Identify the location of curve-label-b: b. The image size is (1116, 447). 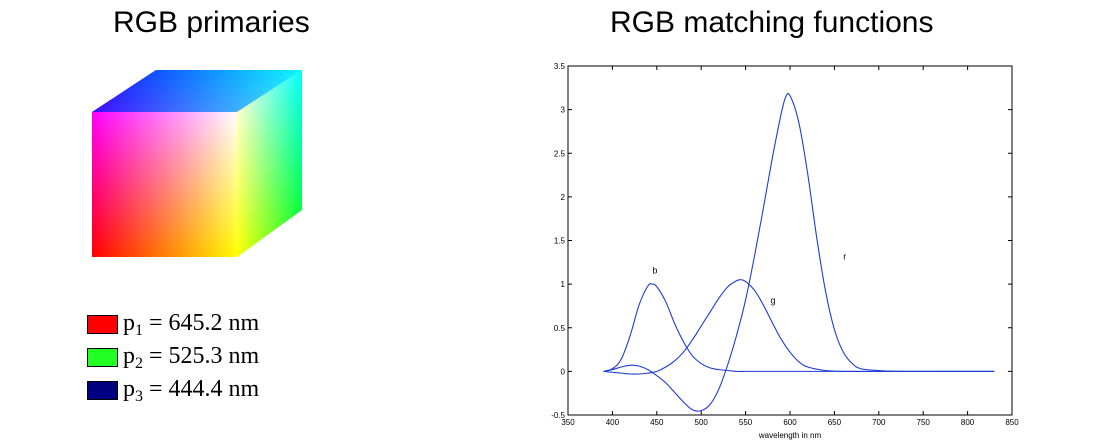
(654, 271).